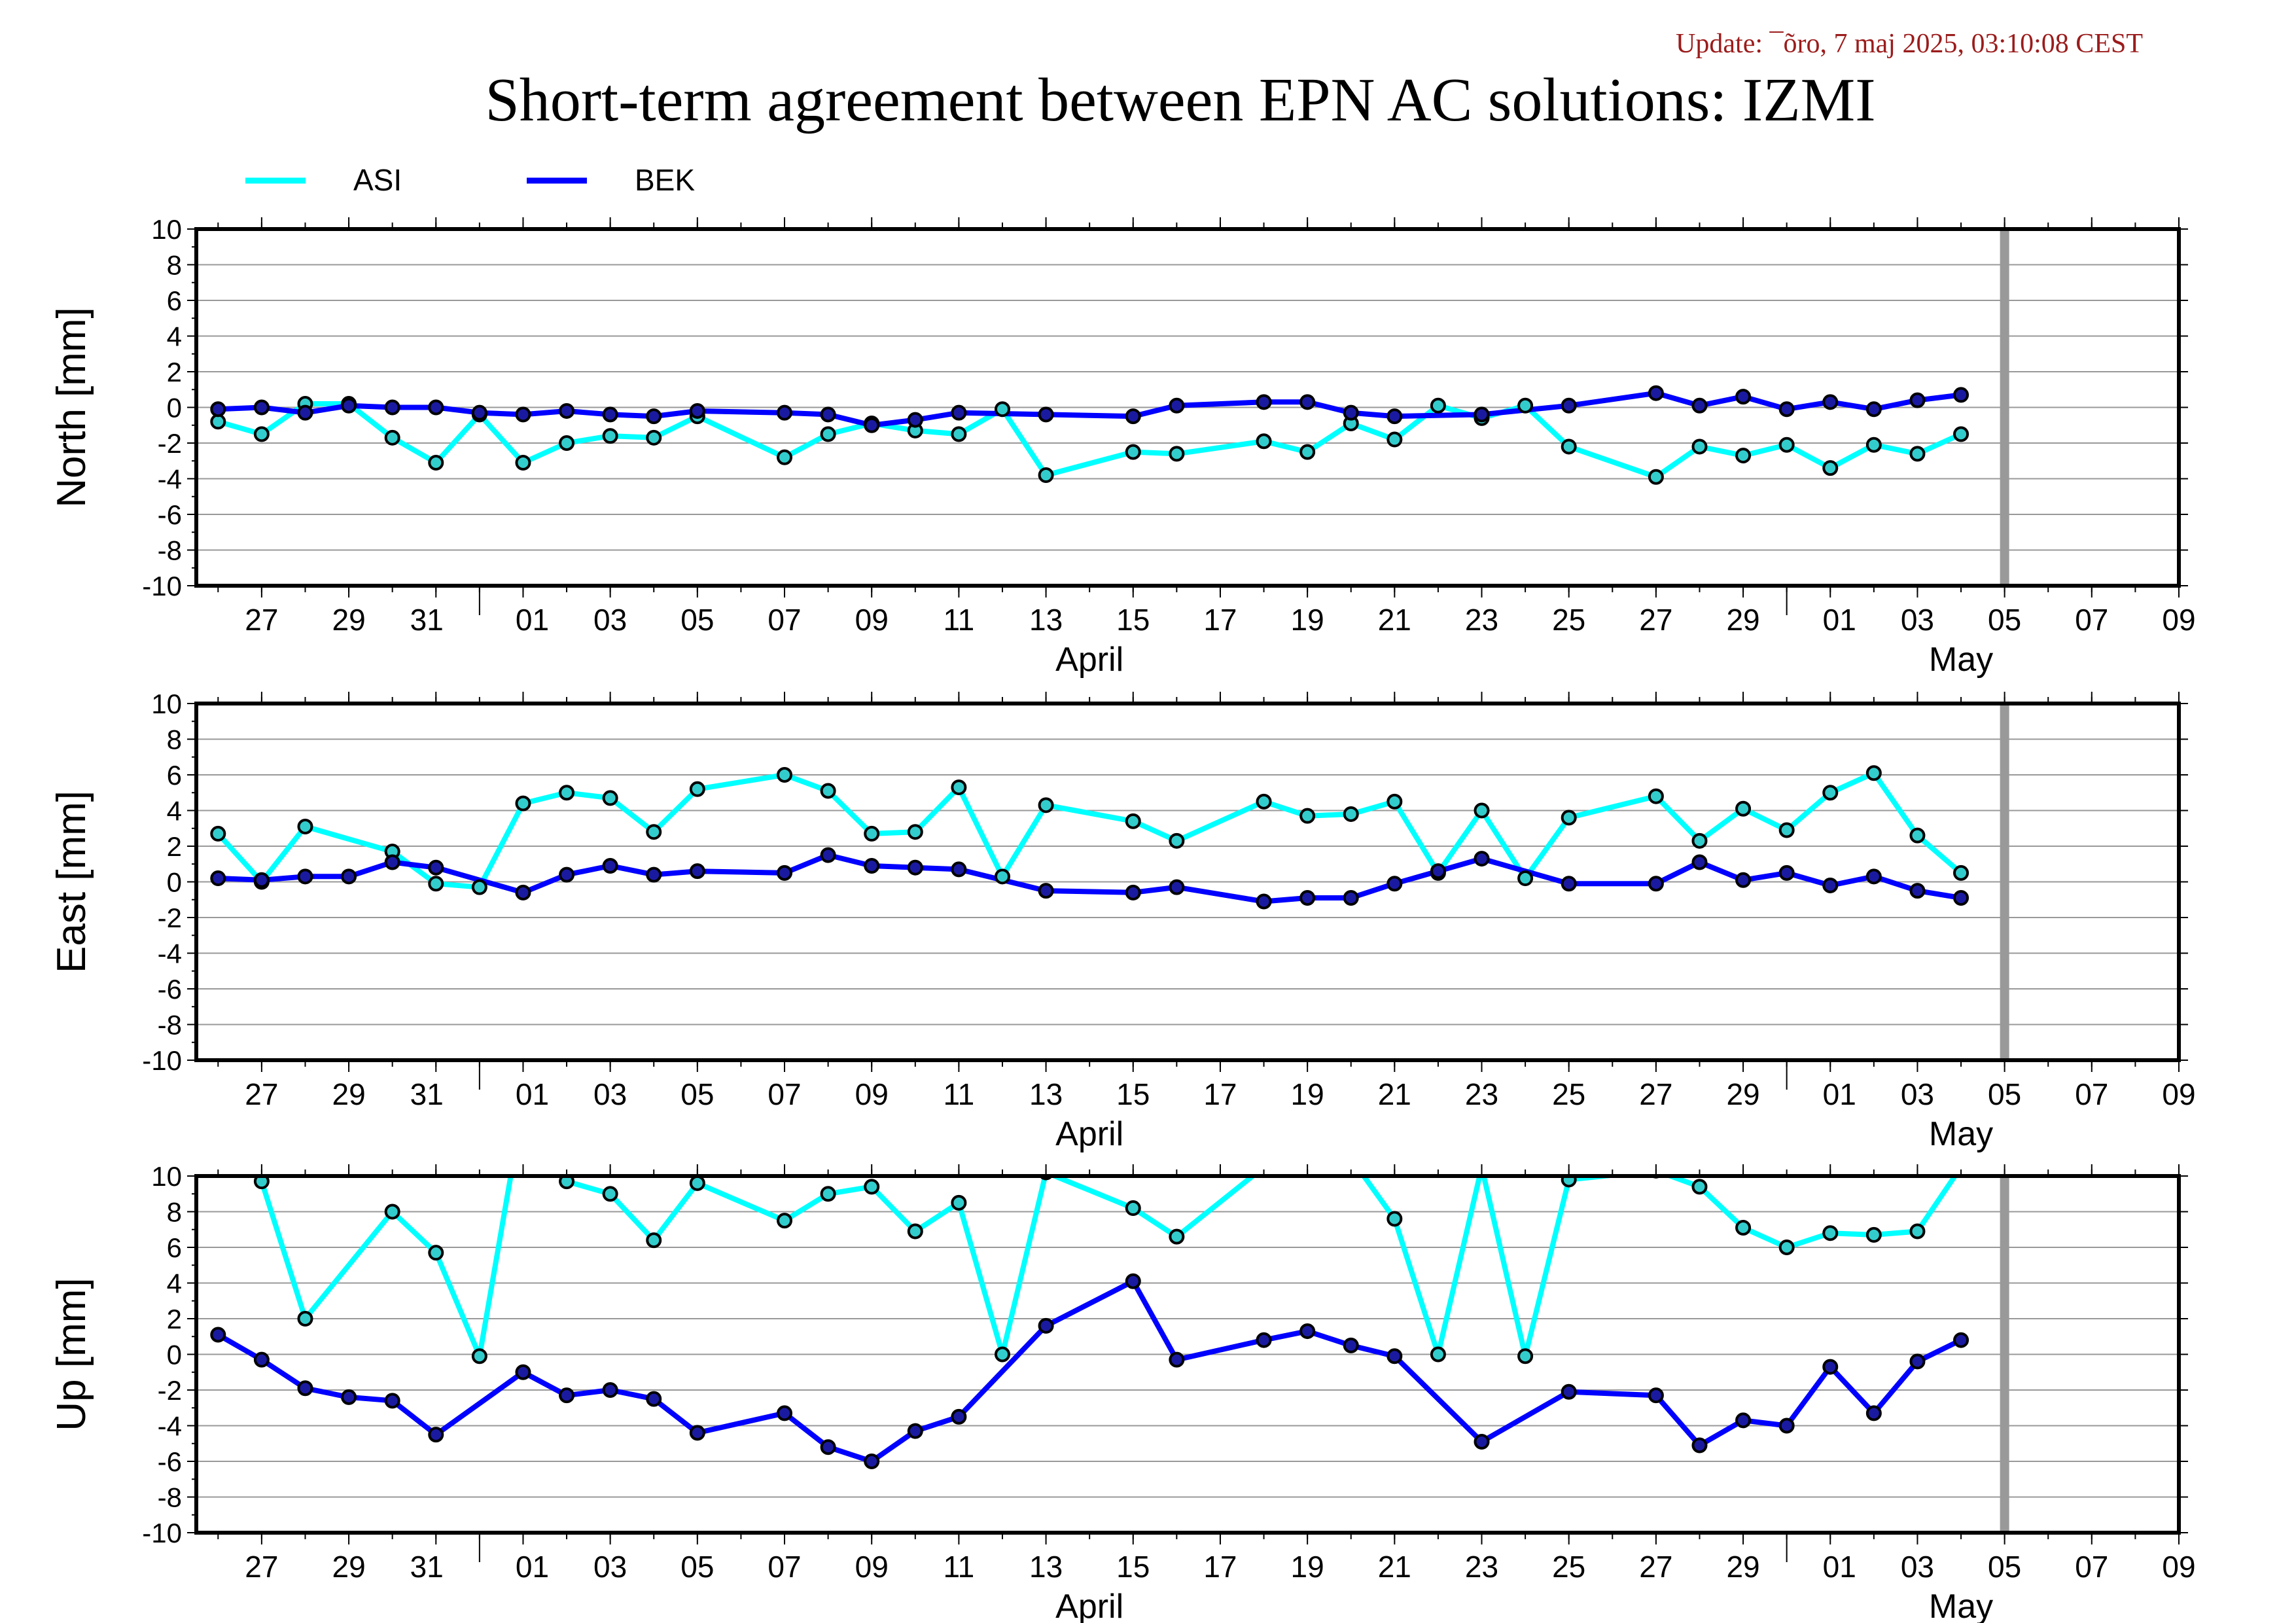 This screenshot has width=2296, height=1623. I want to click on x-tick-label: 15, so click(1133, 1567).